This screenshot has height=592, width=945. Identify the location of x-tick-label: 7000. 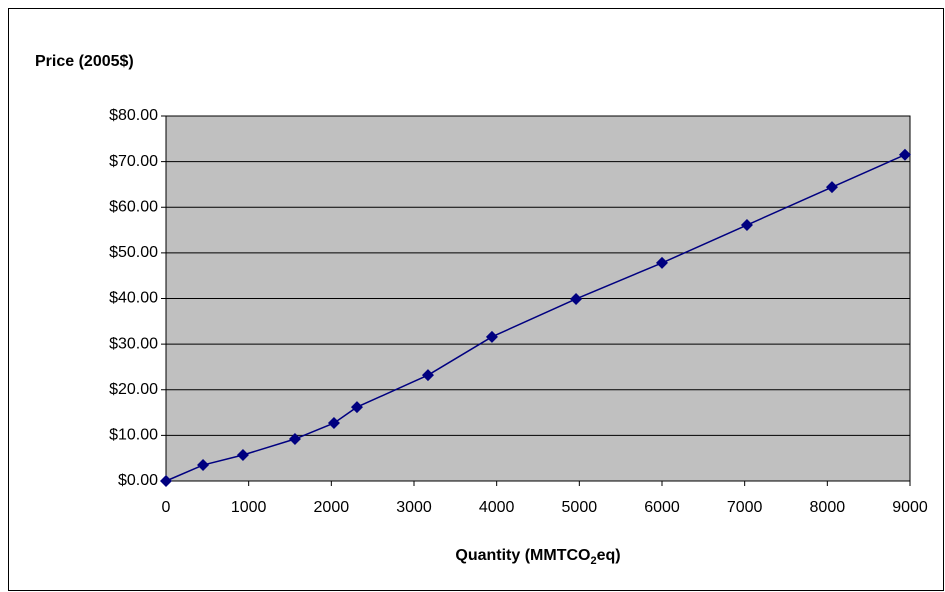
(745, 507).